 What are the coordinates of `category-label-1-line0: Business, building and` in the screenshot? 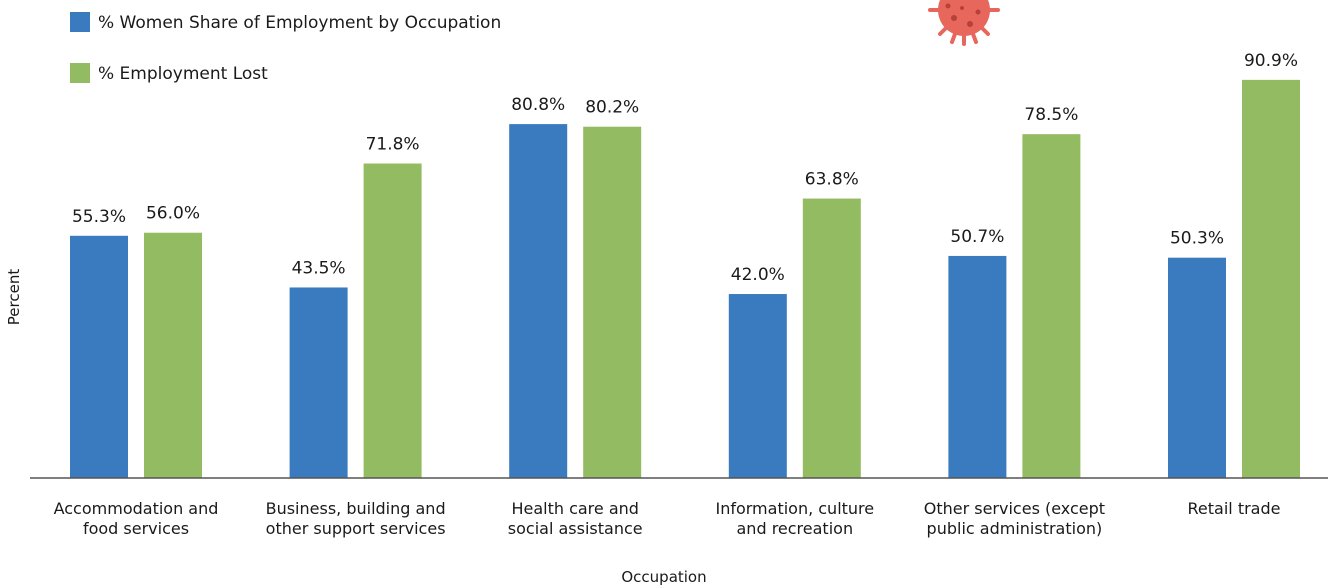 It's located at (356, 508).